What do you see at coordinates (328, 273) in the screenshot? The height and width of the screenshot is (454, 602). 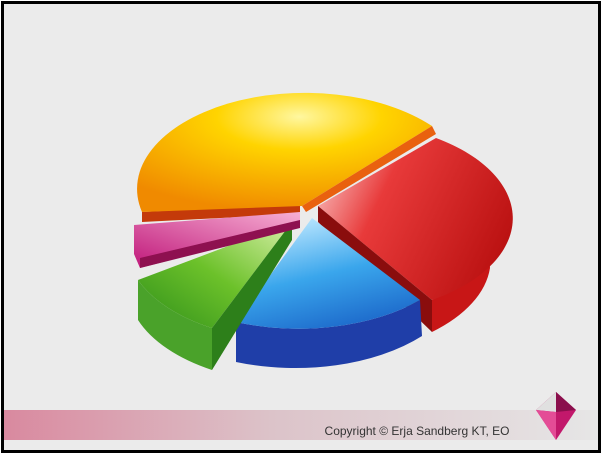 I see `blue-slice` at bounding box center [328, 273].